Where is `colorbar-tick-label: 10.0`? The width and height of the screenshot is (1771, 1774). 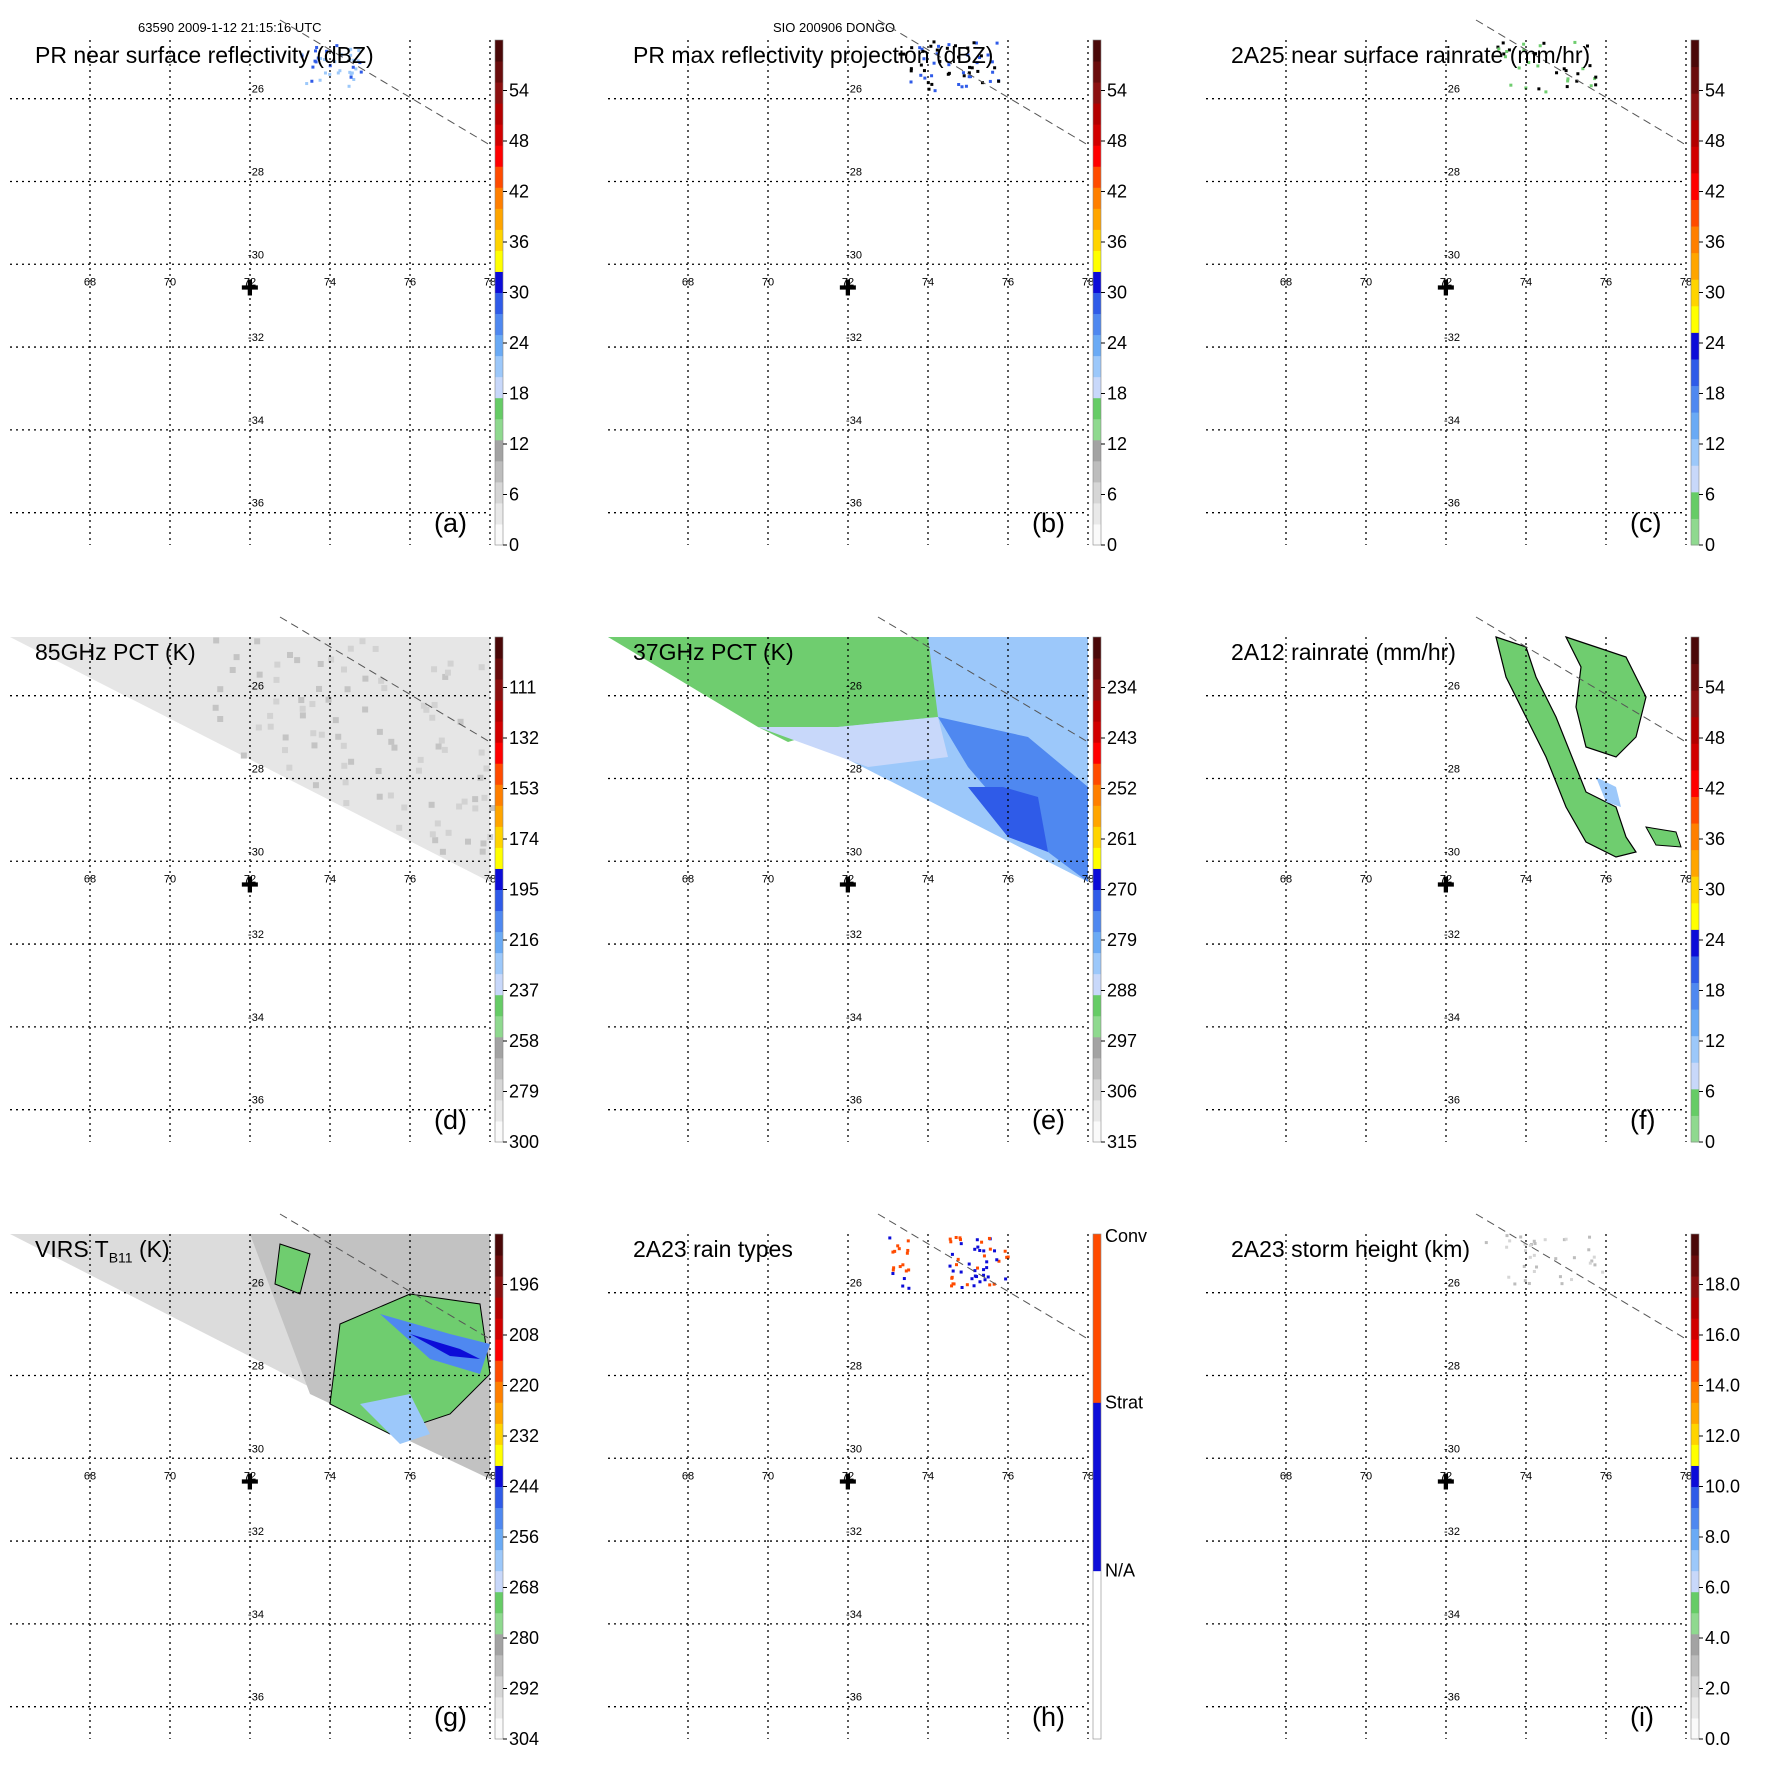 colorbar-tick-label: 10.0 is located at coordinates (1722, 1487).